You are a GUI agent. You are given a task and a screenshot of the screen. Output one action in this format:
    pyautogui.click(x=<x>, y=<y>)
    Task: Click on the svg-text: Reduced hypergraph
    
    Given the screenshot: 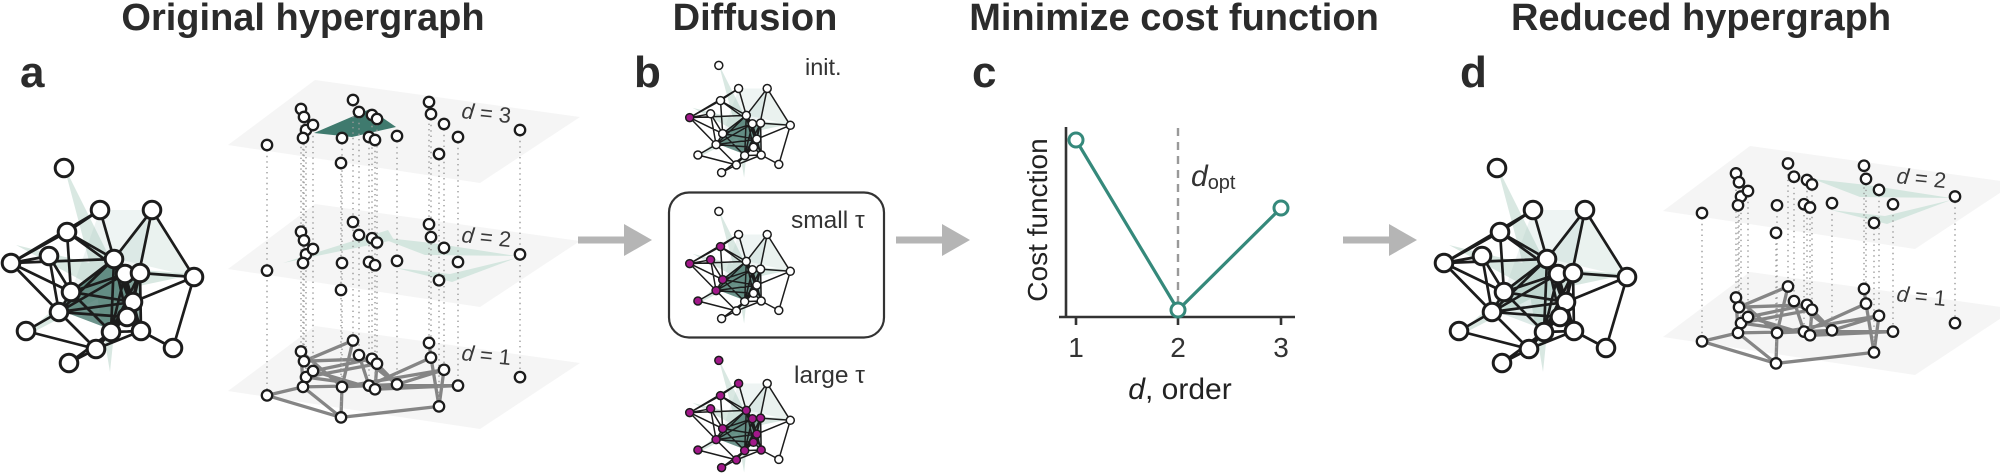 What is the action you would take?
    pyautogui.click(x=1701, y=19)
    